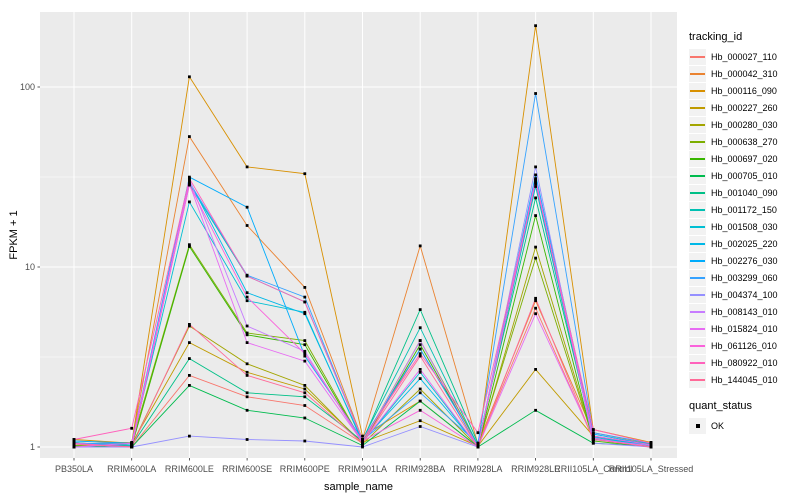 The width and height of the screenshot is (800, 500). What do you see at coordinates (362, 469) in the screenshot?
I see `x-tick-label-RRIM901LA: RRIM901LA` at bounding box center [362, 469].